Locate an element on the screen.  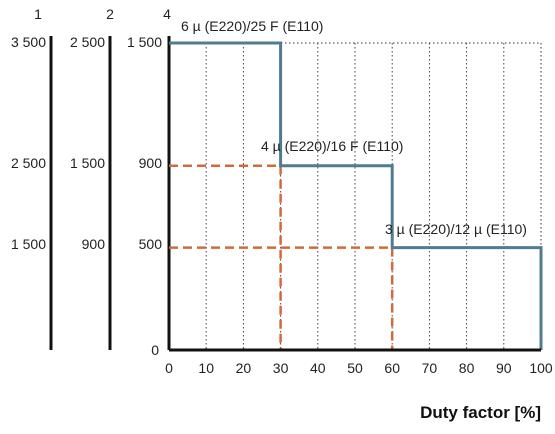
step-label-1: 6 µ (E220)/25 F (E110) is located at coordinates (252, 26).